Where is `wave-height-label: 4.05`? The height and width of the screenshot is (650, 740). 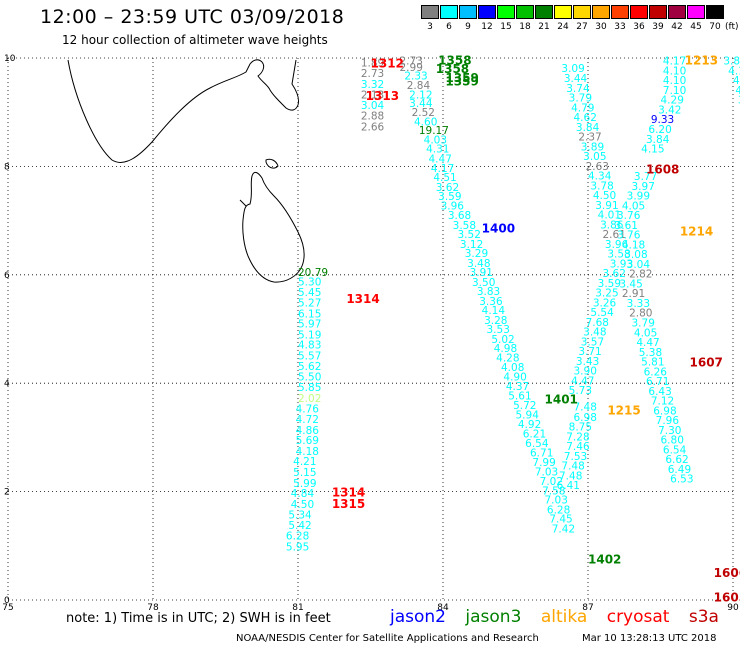
wave-height-label: 4.05 is located at coordinates (645, 333).